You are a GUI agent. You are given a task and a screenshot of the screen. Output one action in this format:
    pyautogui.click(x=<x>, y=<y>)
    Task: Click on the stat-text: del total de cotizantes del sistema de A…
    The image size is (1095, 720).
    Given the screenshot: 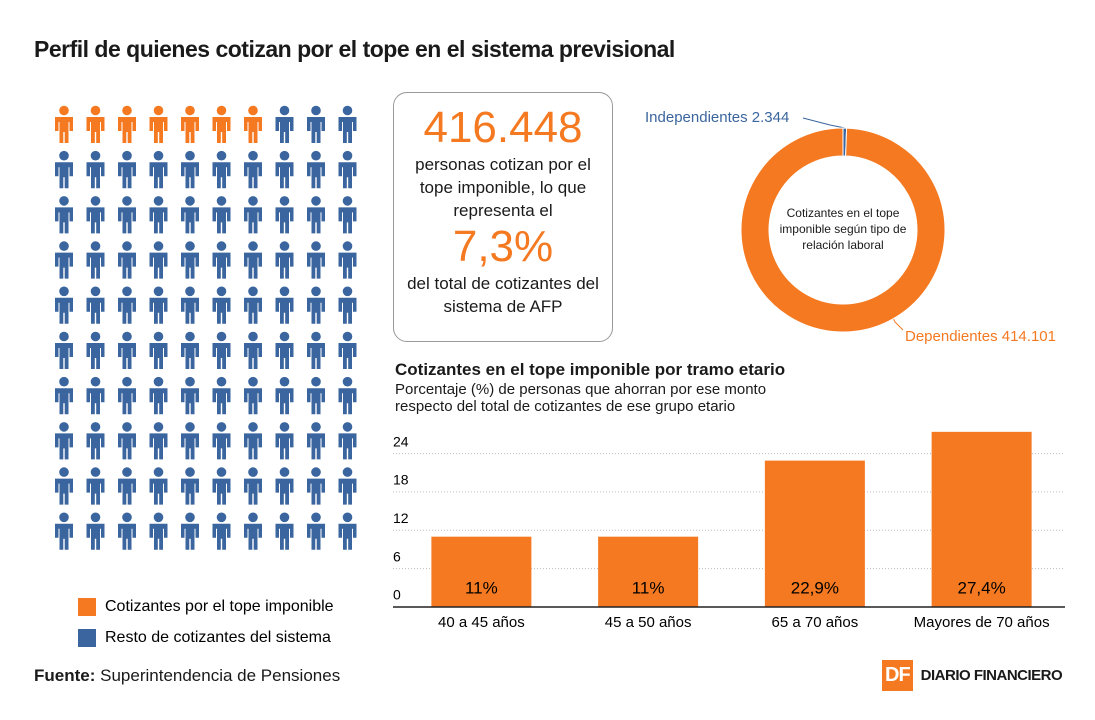 What is the action you would take?
    pyautogui.click(x=503, y=295)
    